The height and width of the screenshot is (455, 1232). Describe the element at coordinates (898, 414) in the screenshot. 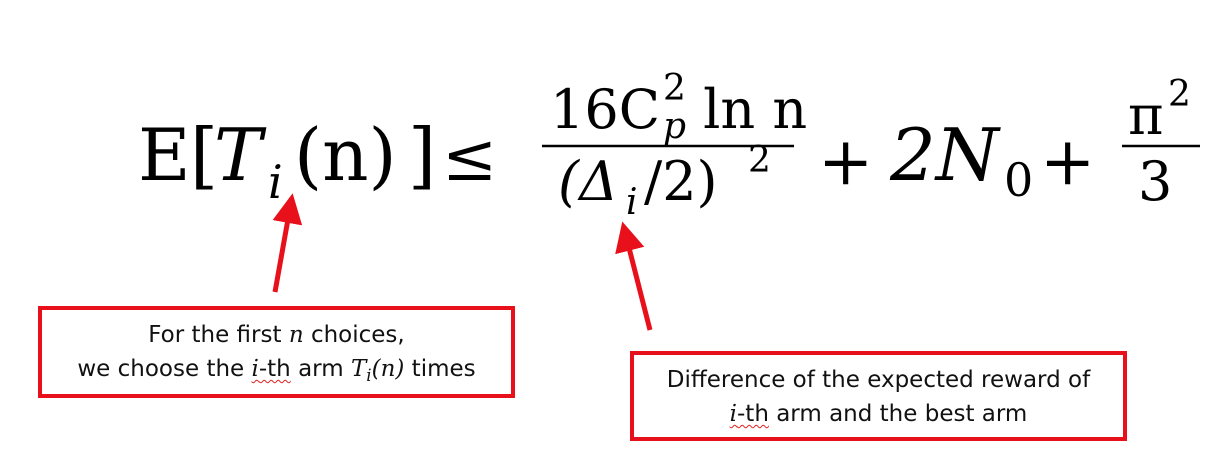

I see `callout-right-text: arm and the best arm` at that location.